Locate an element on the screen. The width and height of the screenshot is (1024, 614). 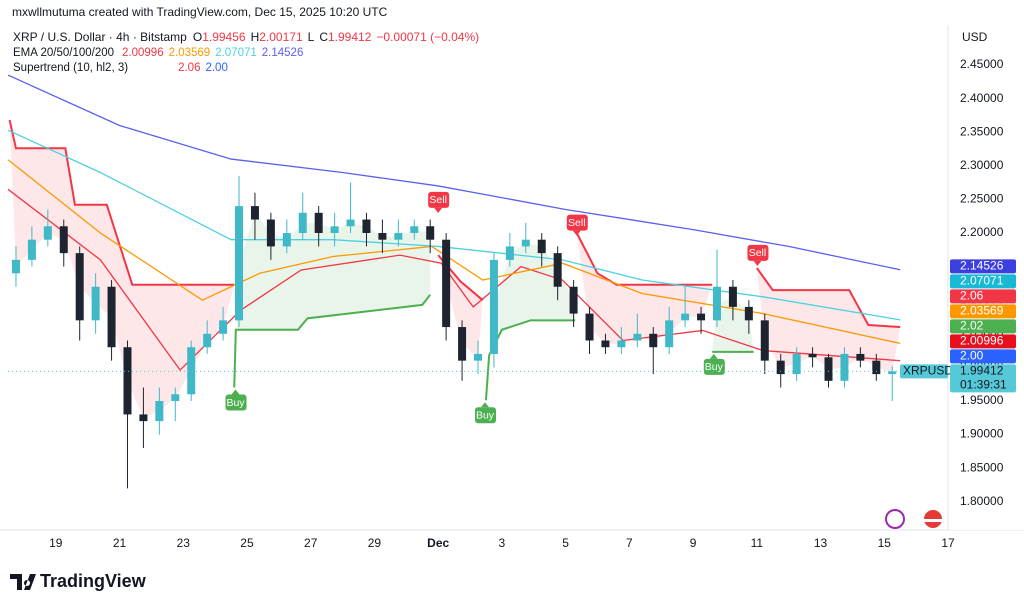
x-tick-label: 9 is located at coordinates (693, 543).